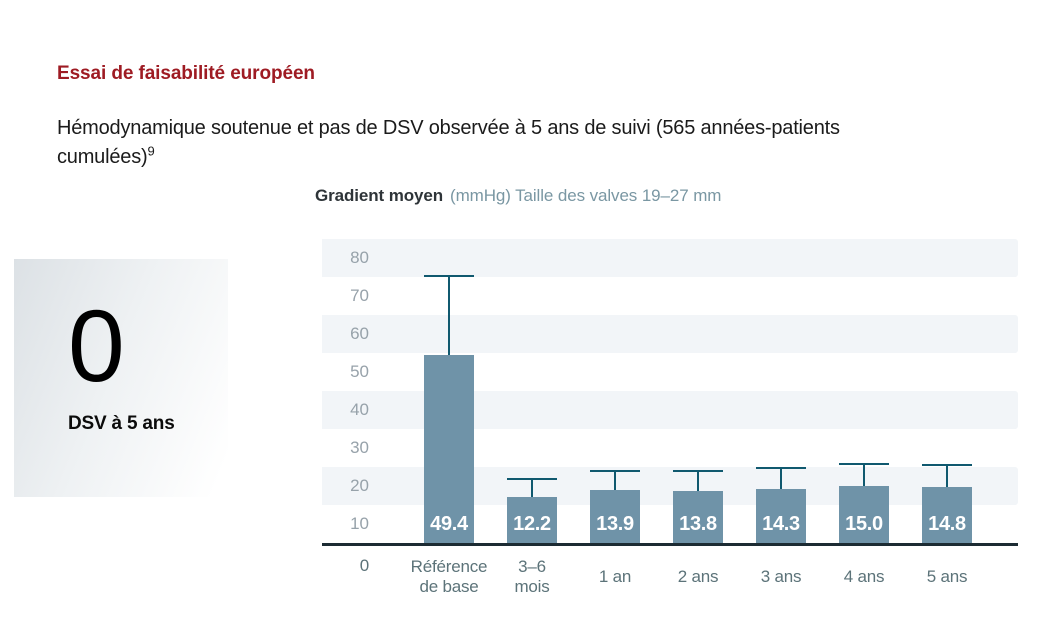  What do you see at coordinates (96, 346) in the screenshot?
I see `stat-value: 0` at bounding box center [96, 346].